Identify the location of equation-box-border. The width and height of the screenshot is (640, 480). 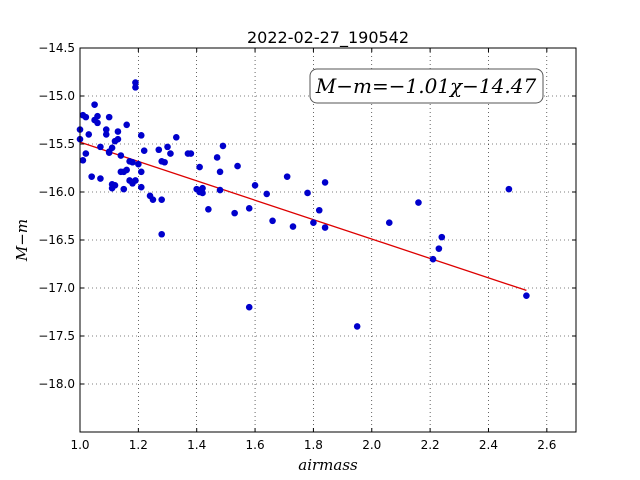
(426, 86).